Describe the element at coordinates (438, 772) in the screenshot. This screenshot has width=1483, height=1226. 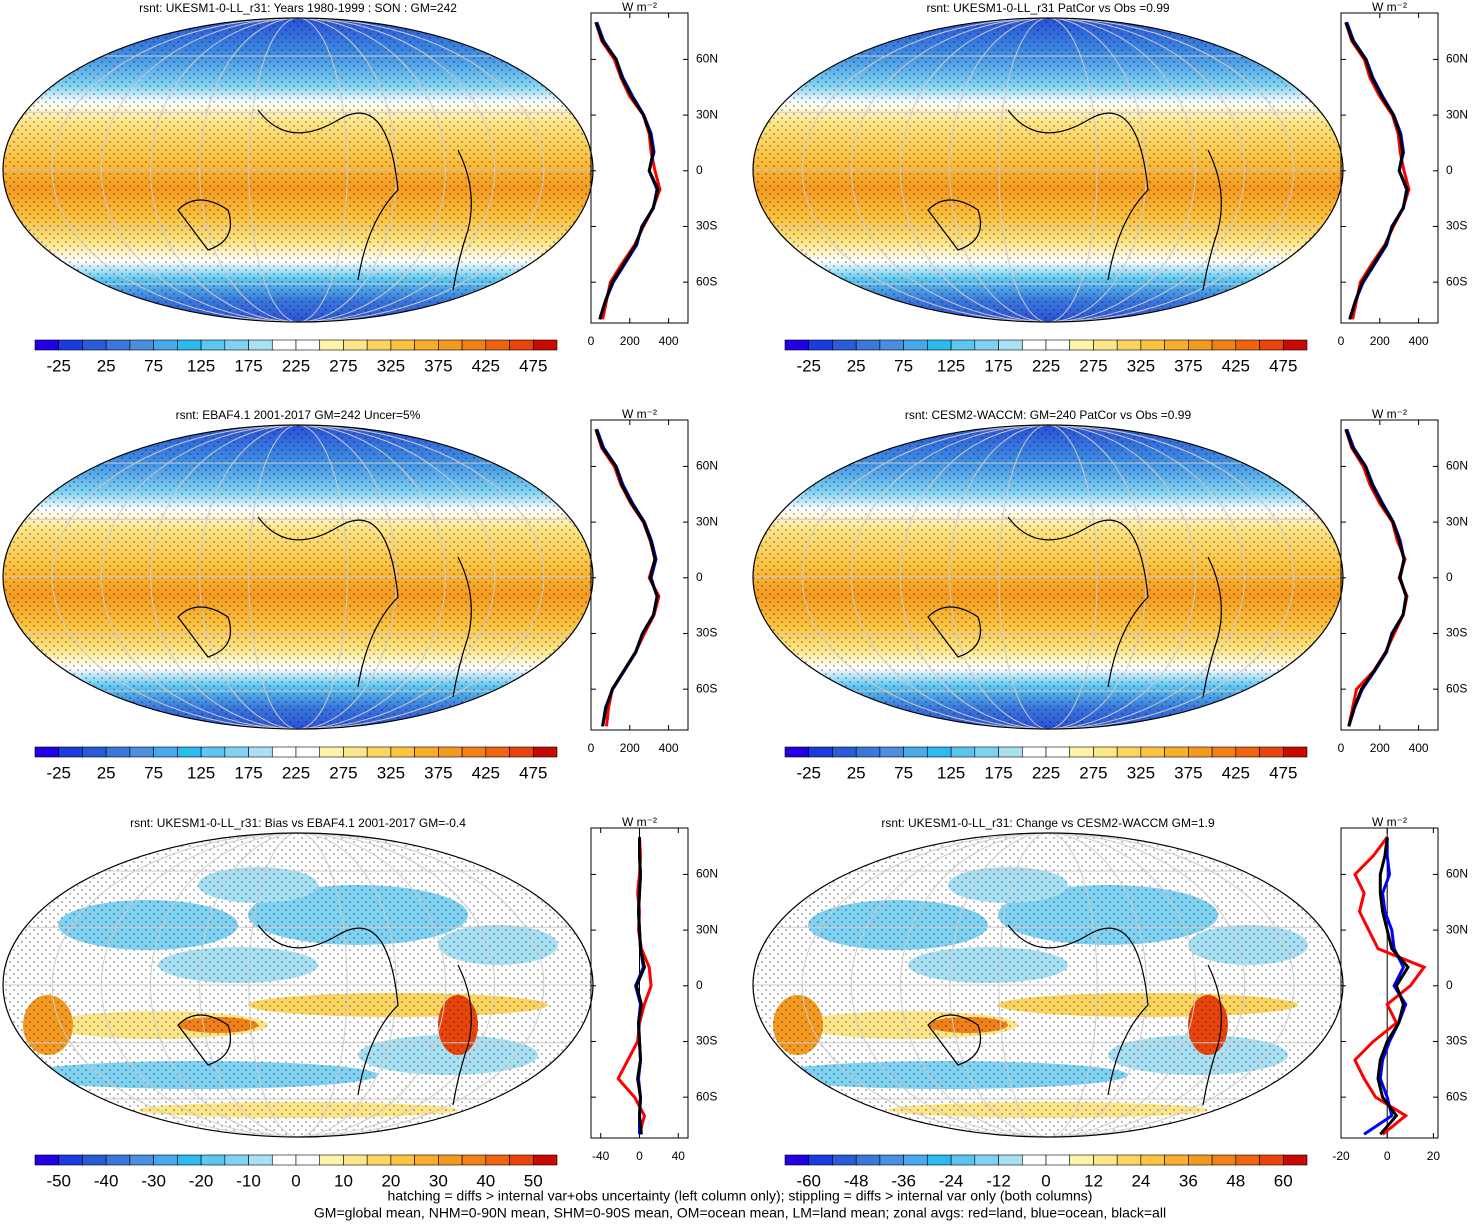
I see `colorbar-label: 375` at that location.